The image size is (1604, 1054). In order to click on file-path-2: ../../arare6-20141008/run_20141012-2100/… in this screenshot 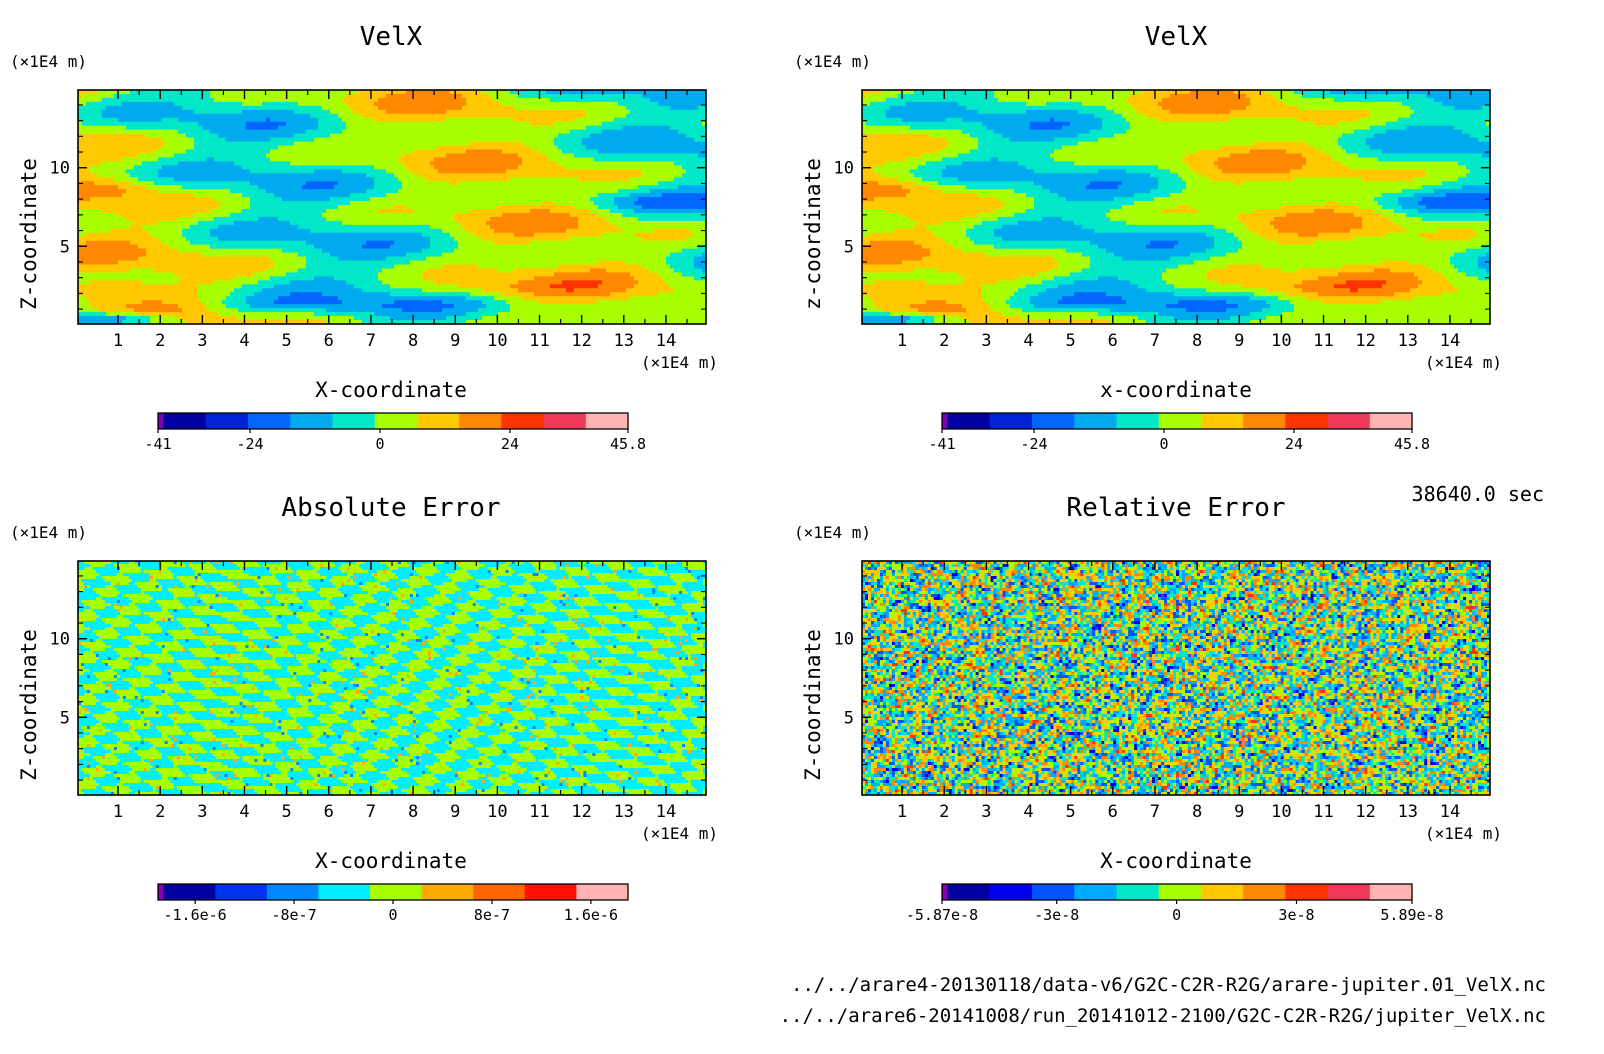, I will do `click(1163, 1016)`.